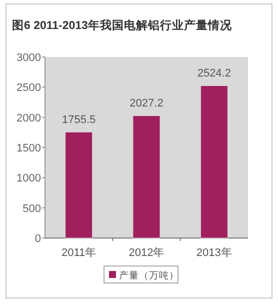 The height and width of the screenshot is (305, 278). What do you see at coordinates (149, 276) in the screenshot?
I see `legend-label: 产量（万吨）` at bounding box center [149, 276].